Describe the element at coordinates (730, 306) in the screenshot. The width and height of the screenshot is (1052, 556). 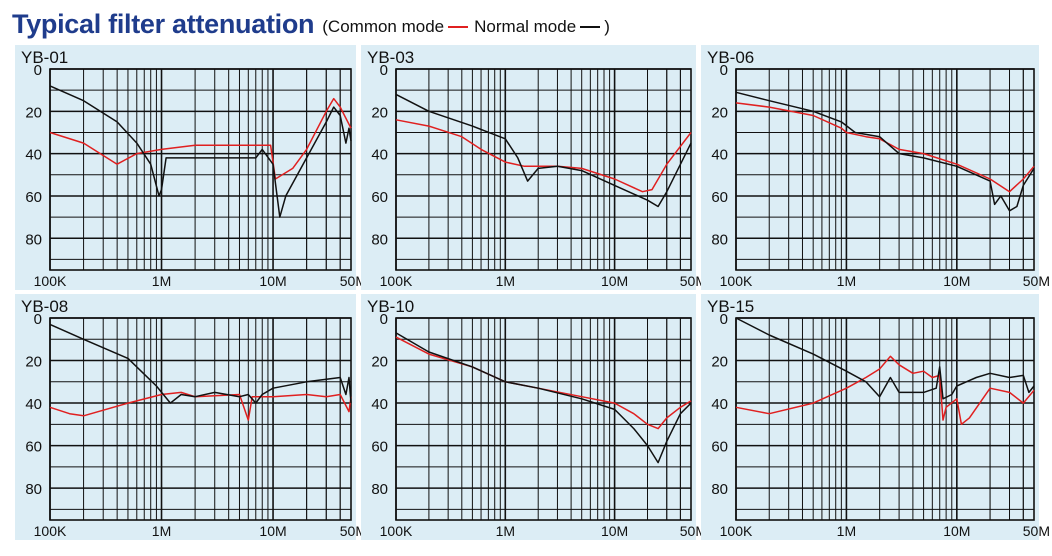
I see `chart-title: YB-15` at that location.